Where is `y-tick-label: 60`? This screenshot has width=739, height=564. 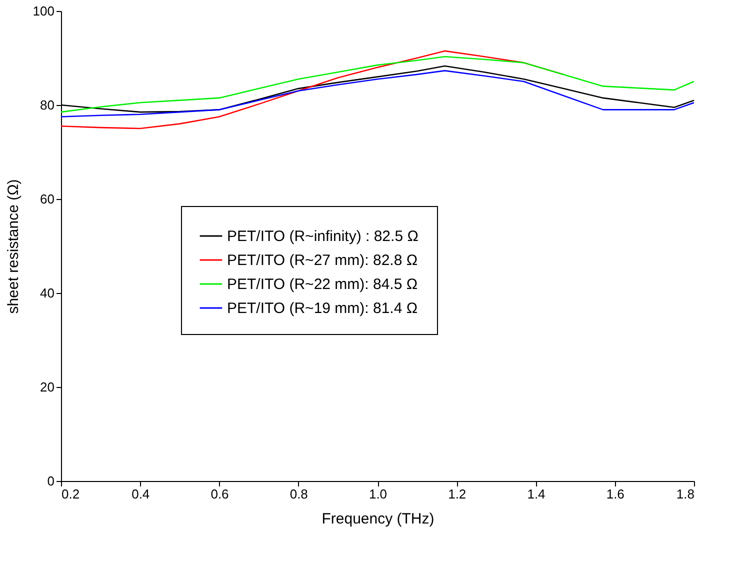
y-tick-label: 60 is located at coordinates (47, 199).